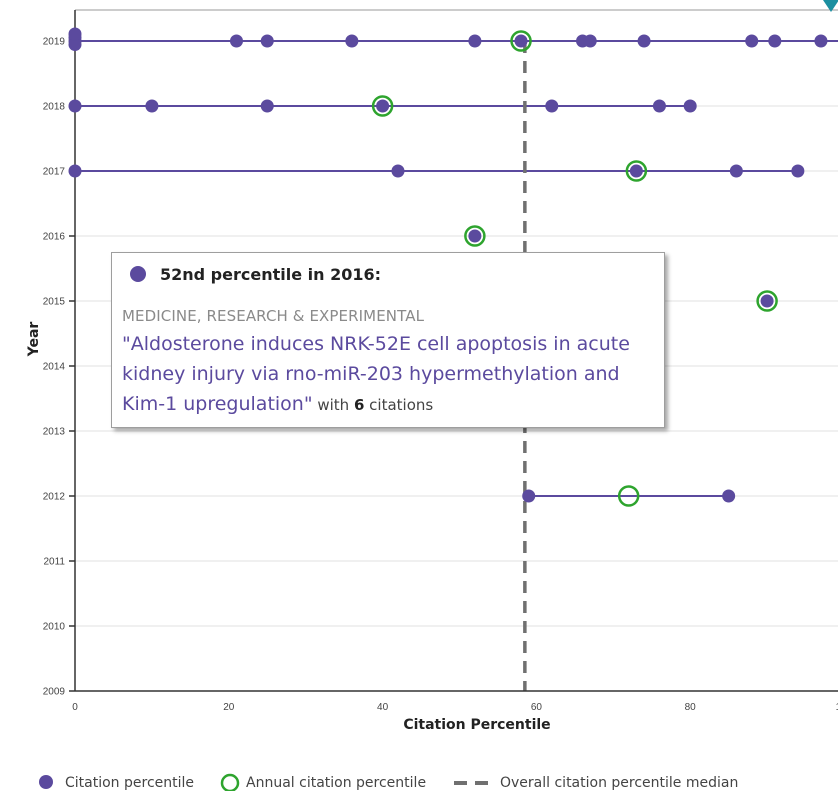 The width and height of the screenshot is (838, 791). Describe the element at coordinates (830, 6) in the screenshot. I see `corner-triangle-icon` at that location.